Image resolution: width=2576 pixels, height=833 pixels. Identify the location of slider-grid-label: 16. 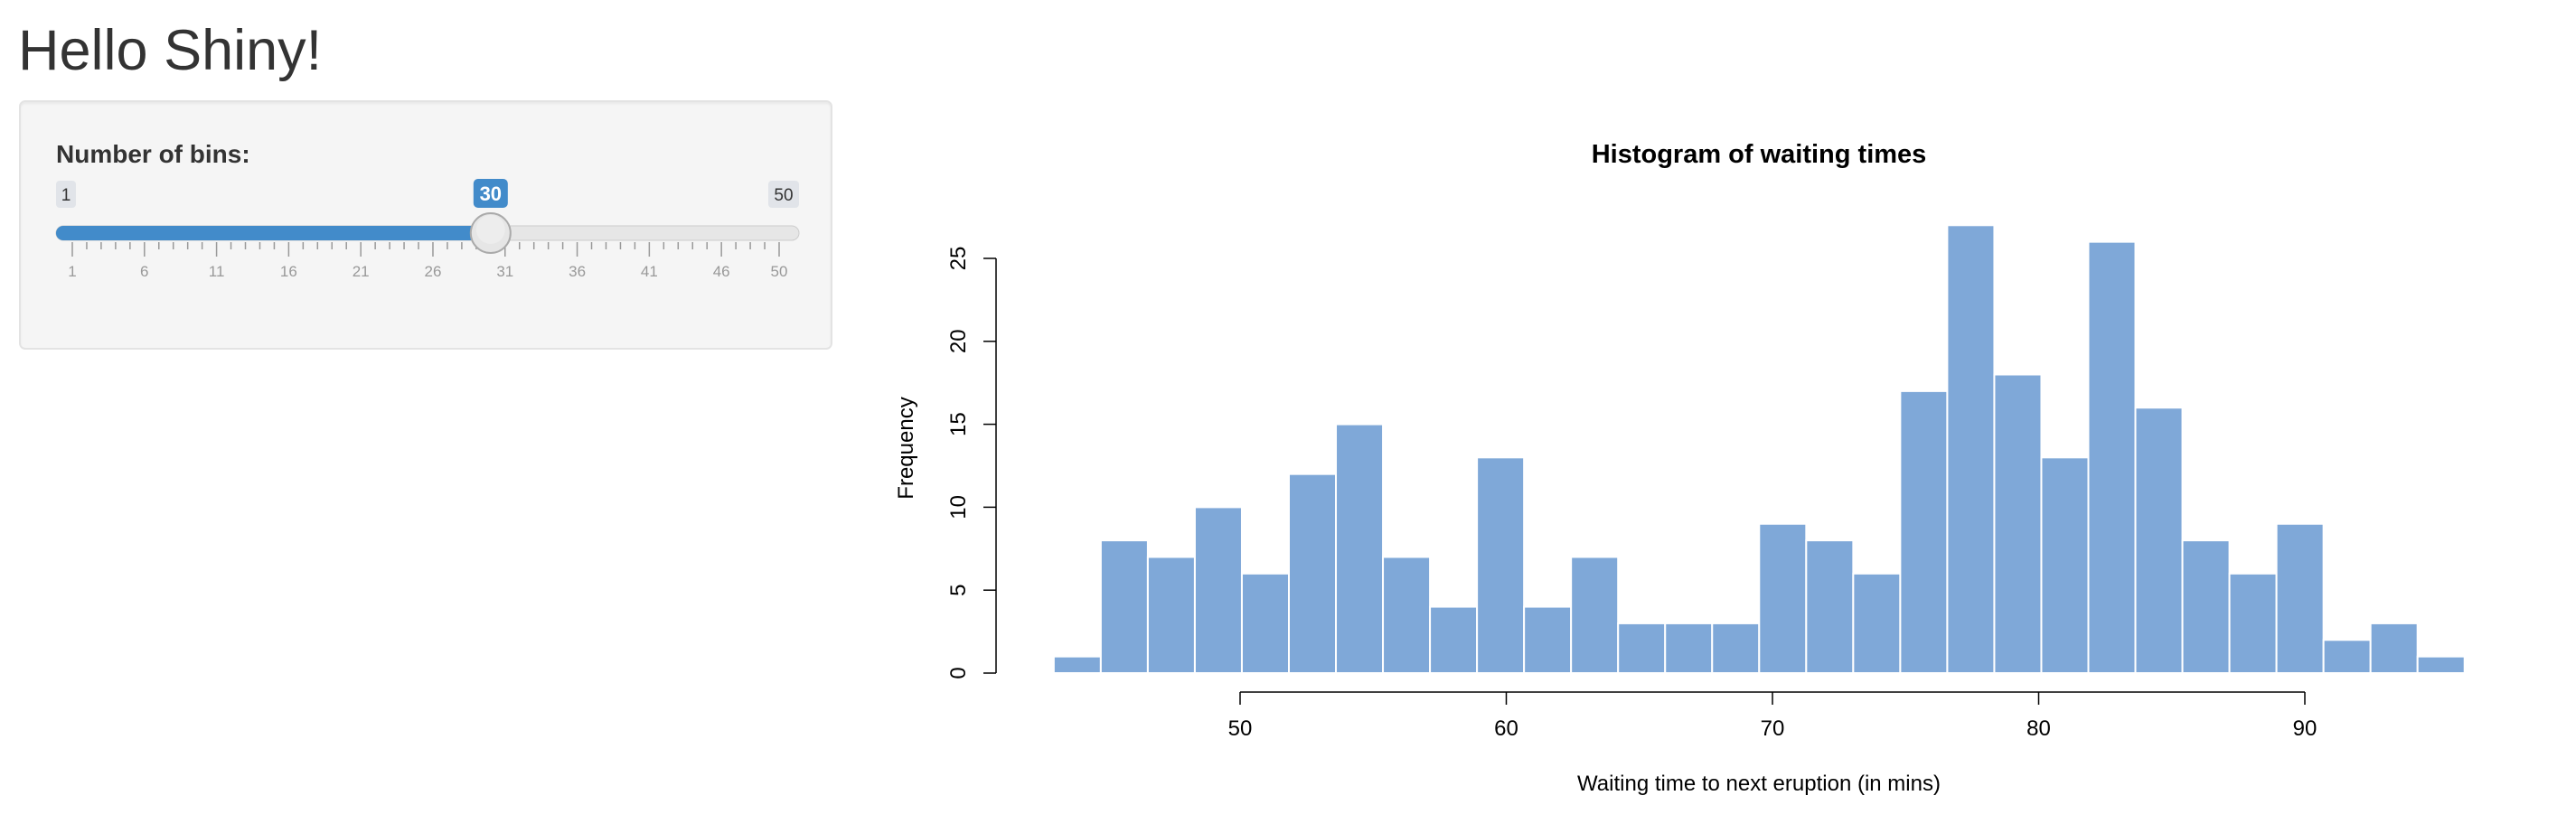
(289, 271).